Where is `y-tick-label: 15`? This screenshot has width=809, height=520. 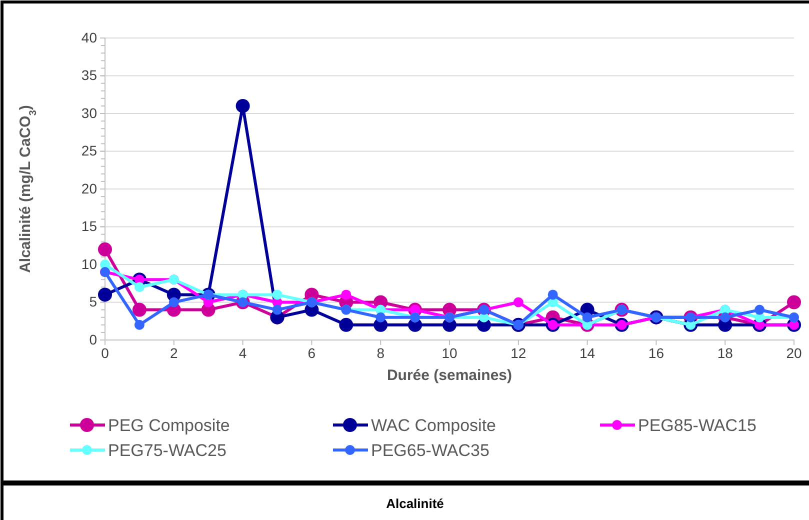
y-tick-label: 15 is located at coordinates (89, 226).